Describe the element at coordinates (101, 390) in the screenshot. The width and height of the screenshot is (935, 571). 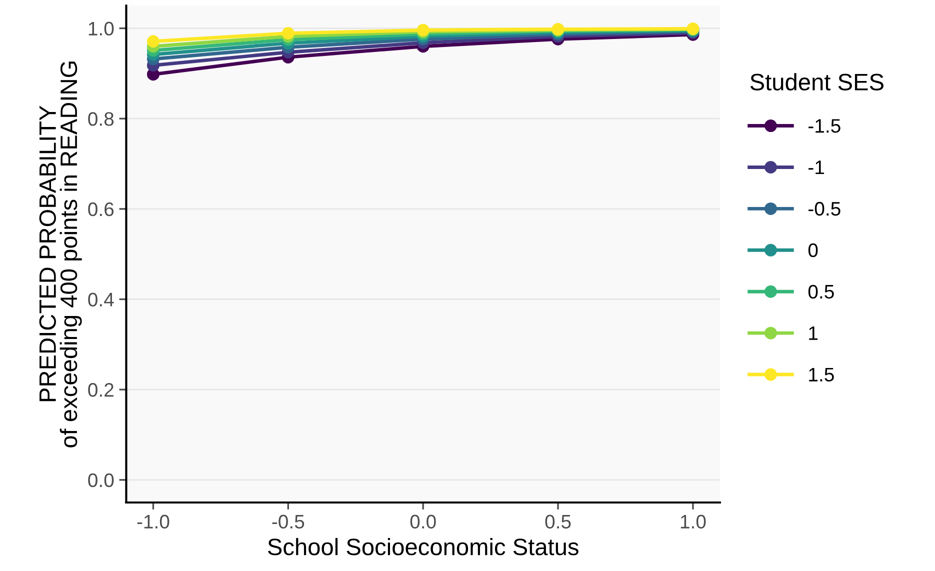
I see `y-tick-label: 0.2` at that location.